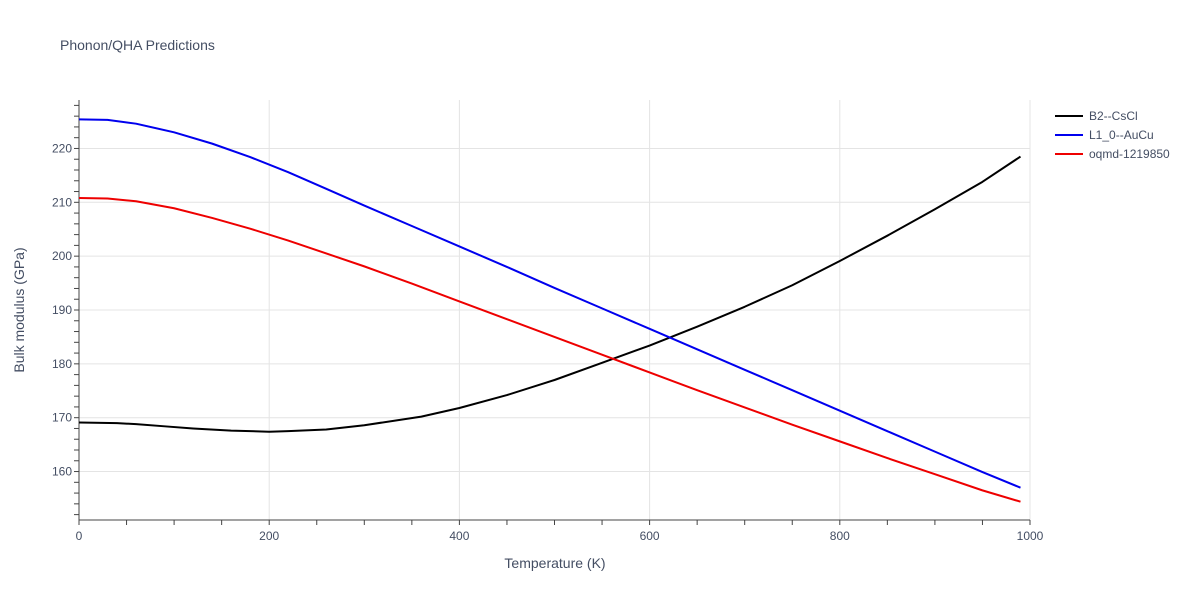  I want to click on y-tick-label: 180, so click(62, 364).